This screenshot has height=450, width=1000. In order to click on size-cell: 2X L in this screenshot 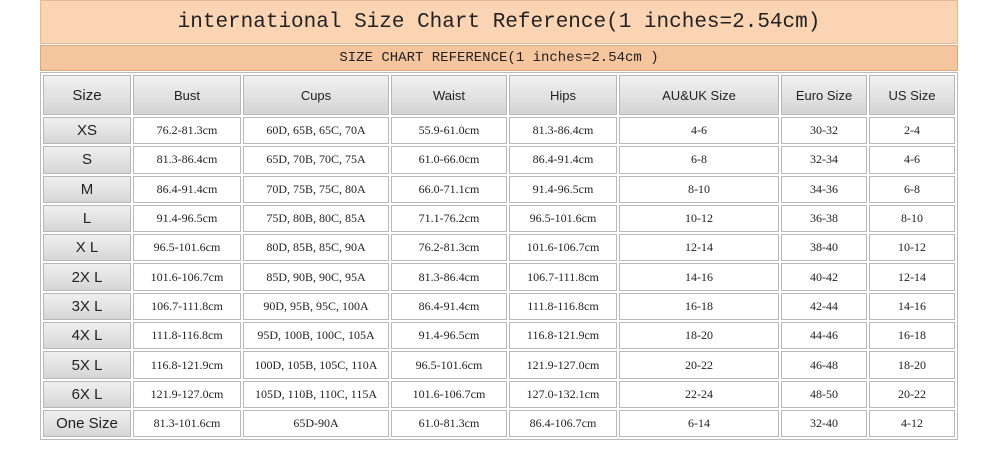, I will do `click(87, 277)`.